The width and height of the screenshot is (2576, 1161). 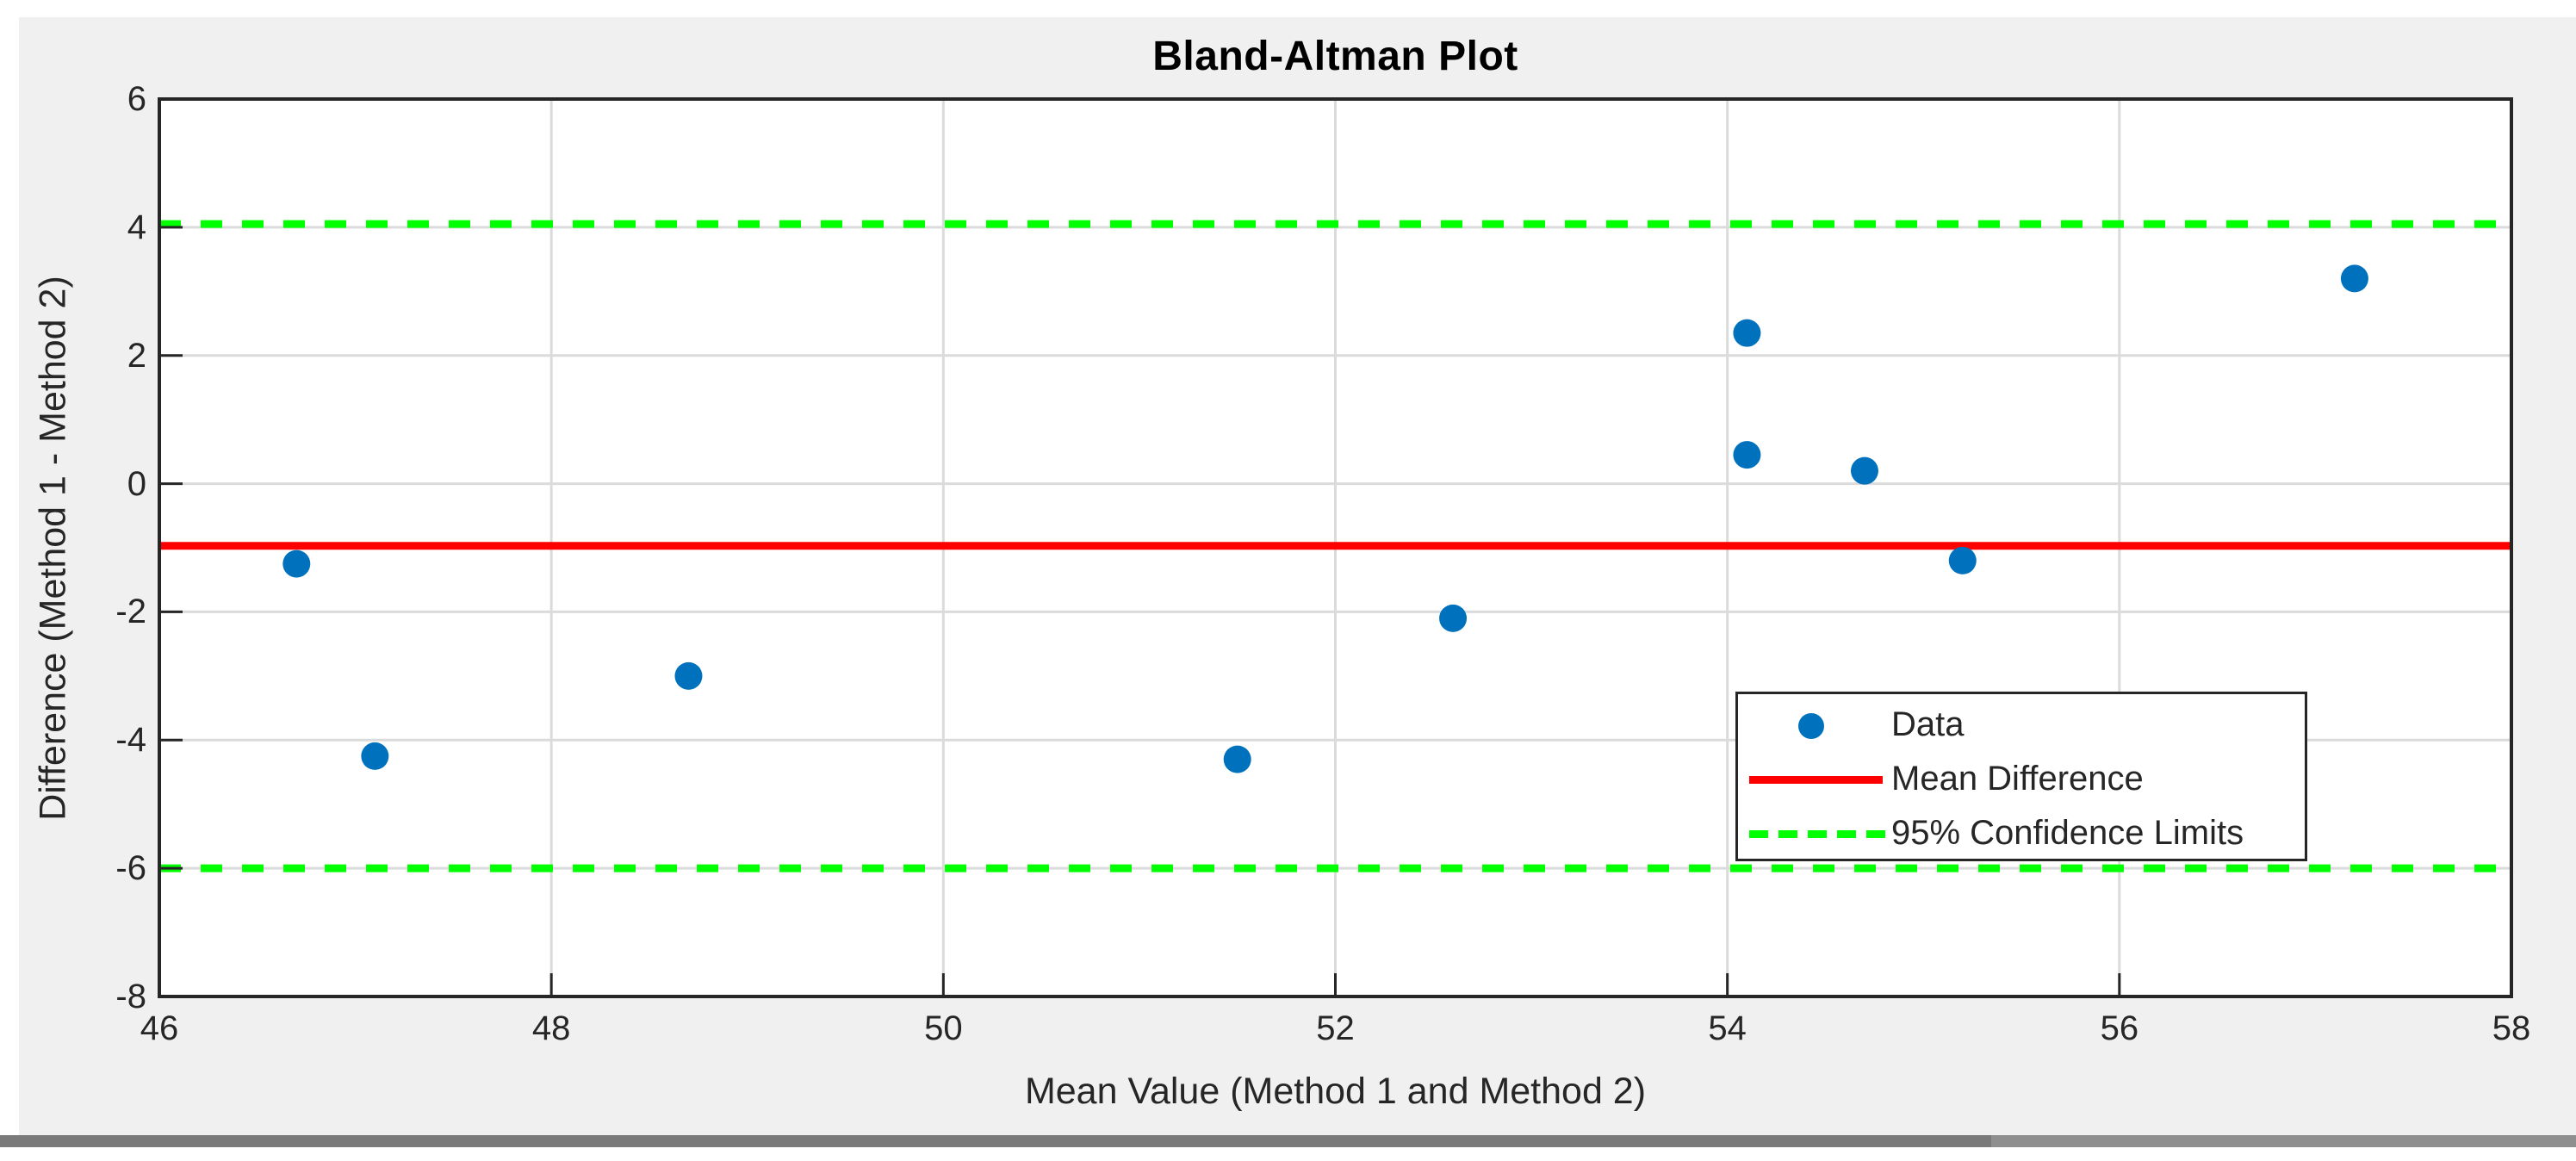 What do you see at coordinates (130, 612) in the screenshot?
I see `y-tick-label--2: -2` at bounding box center [130, 612].